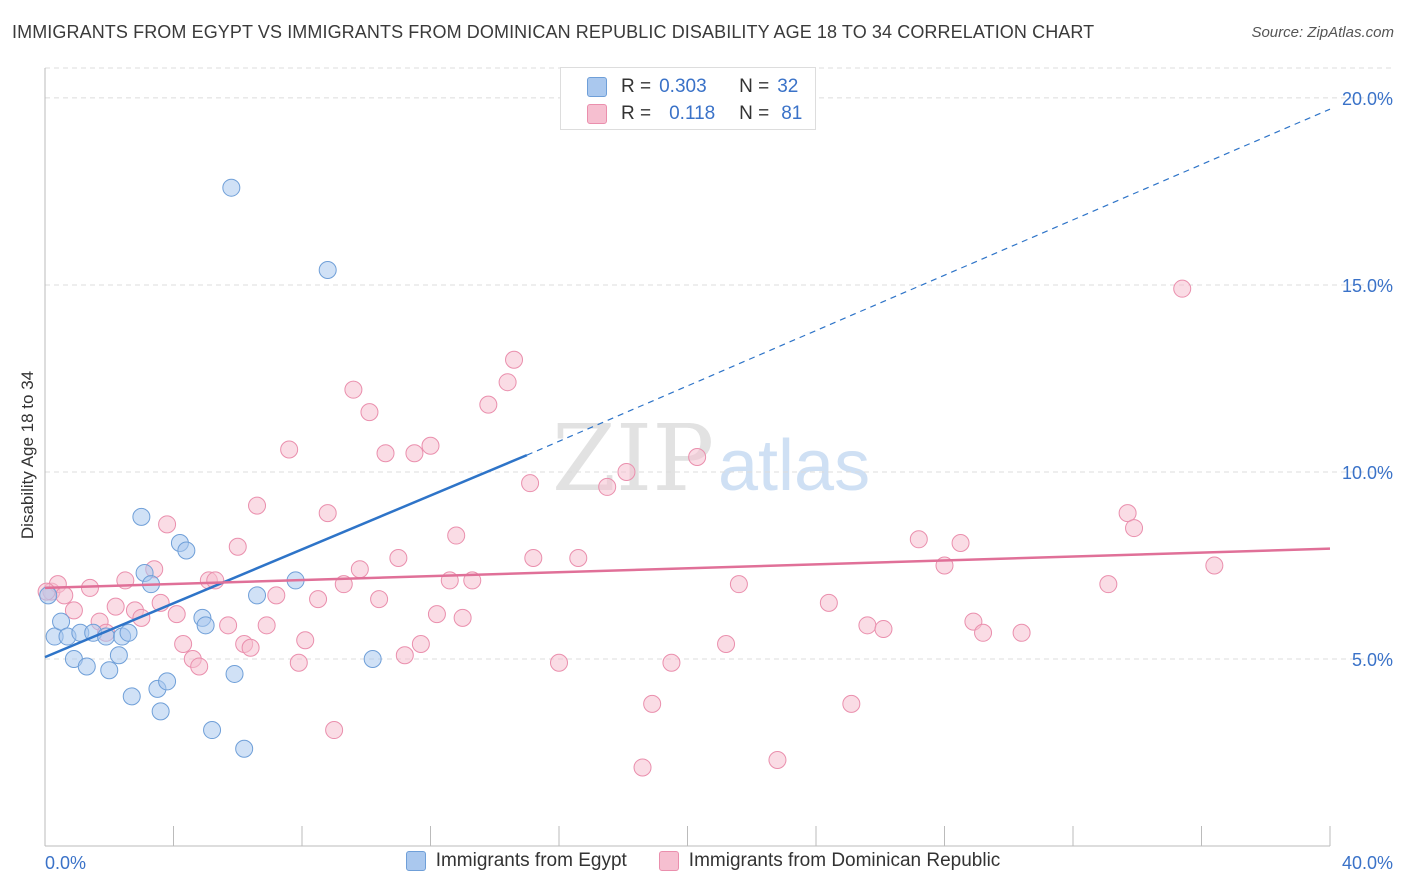  I want to click on legend-item-dominican-republic: Immigrants from Dominican Republic, so click(829, 861).